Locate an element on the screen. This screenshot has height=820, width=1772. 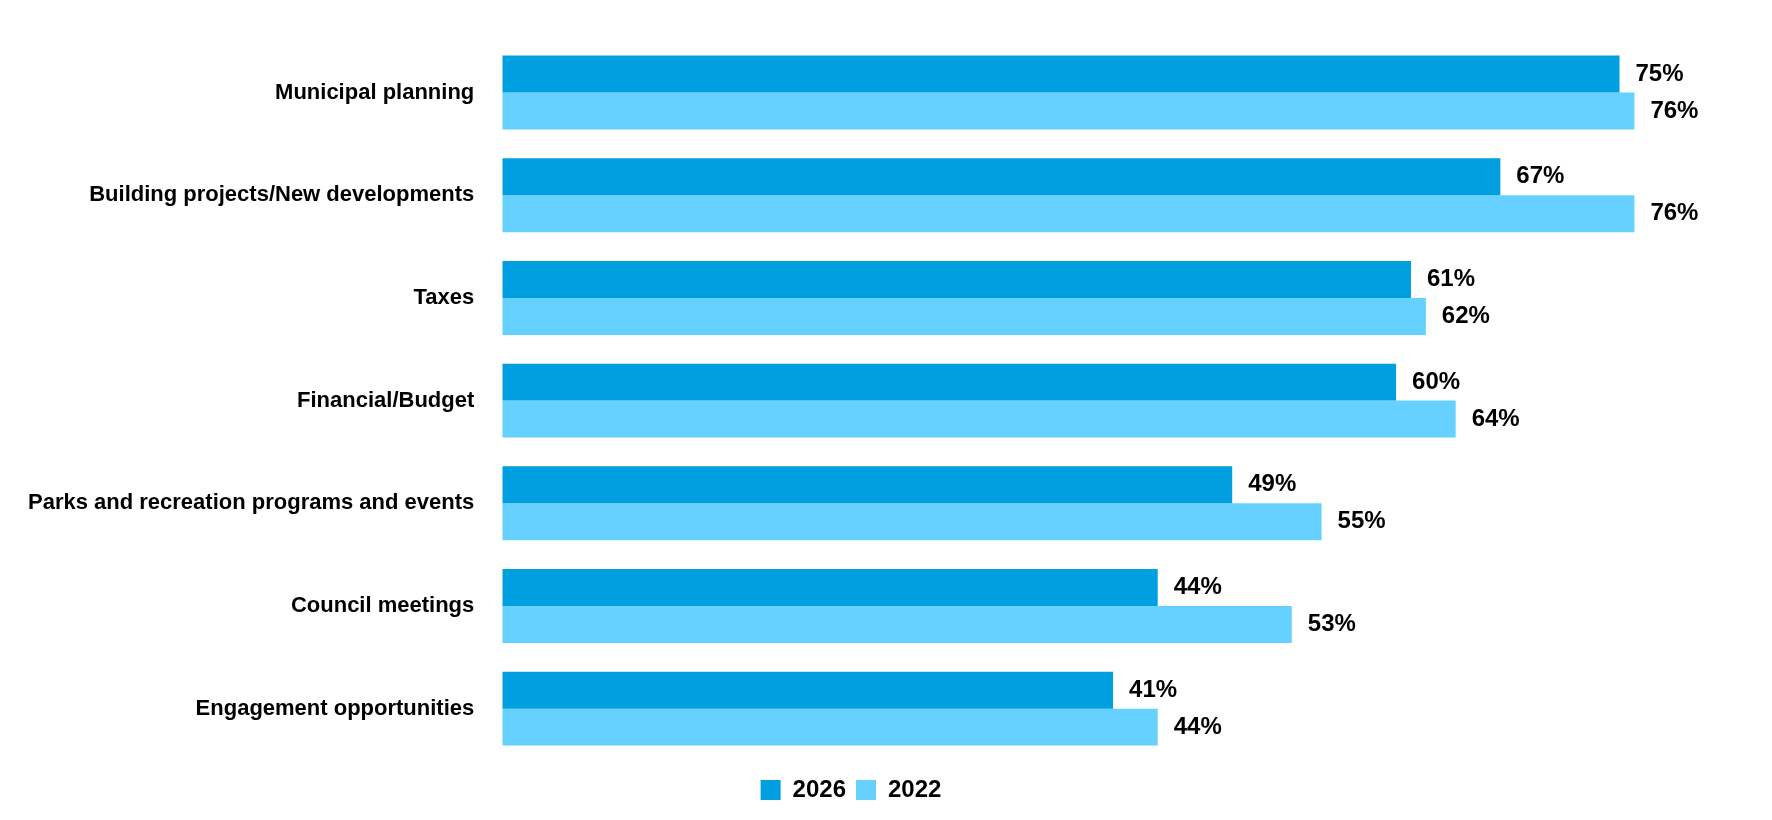
data-label: 62% is located at coordinates (1465, 315).